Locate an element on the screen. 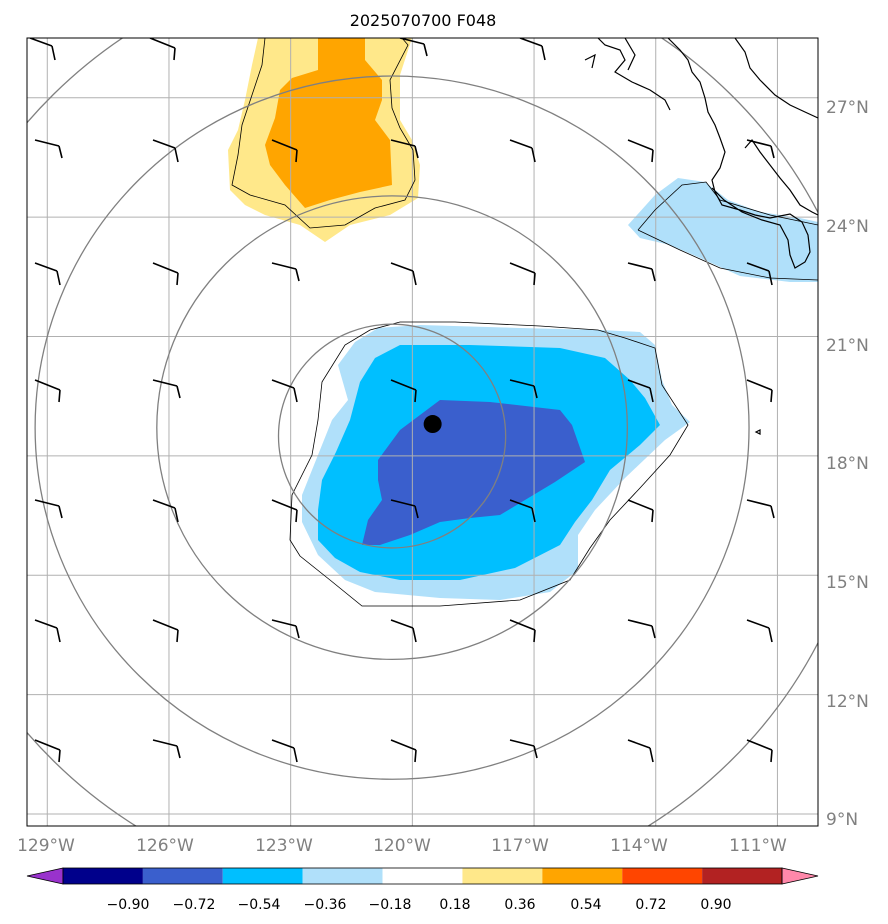  lat-label-27: 27°N is located at coordinates (847, 108).